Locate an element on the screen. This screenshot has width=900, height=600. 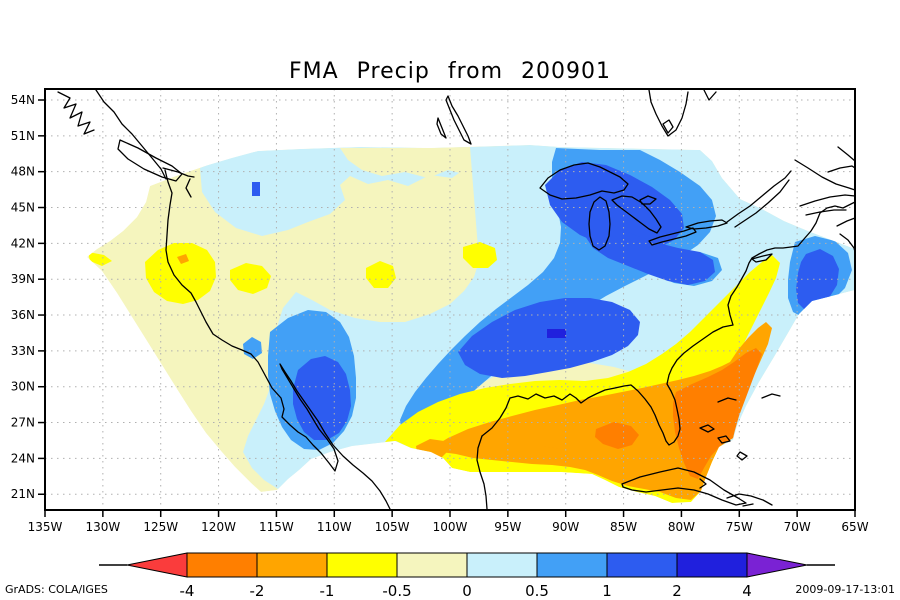
lon-tick-label: 125W is located at coordinates (160, 527).